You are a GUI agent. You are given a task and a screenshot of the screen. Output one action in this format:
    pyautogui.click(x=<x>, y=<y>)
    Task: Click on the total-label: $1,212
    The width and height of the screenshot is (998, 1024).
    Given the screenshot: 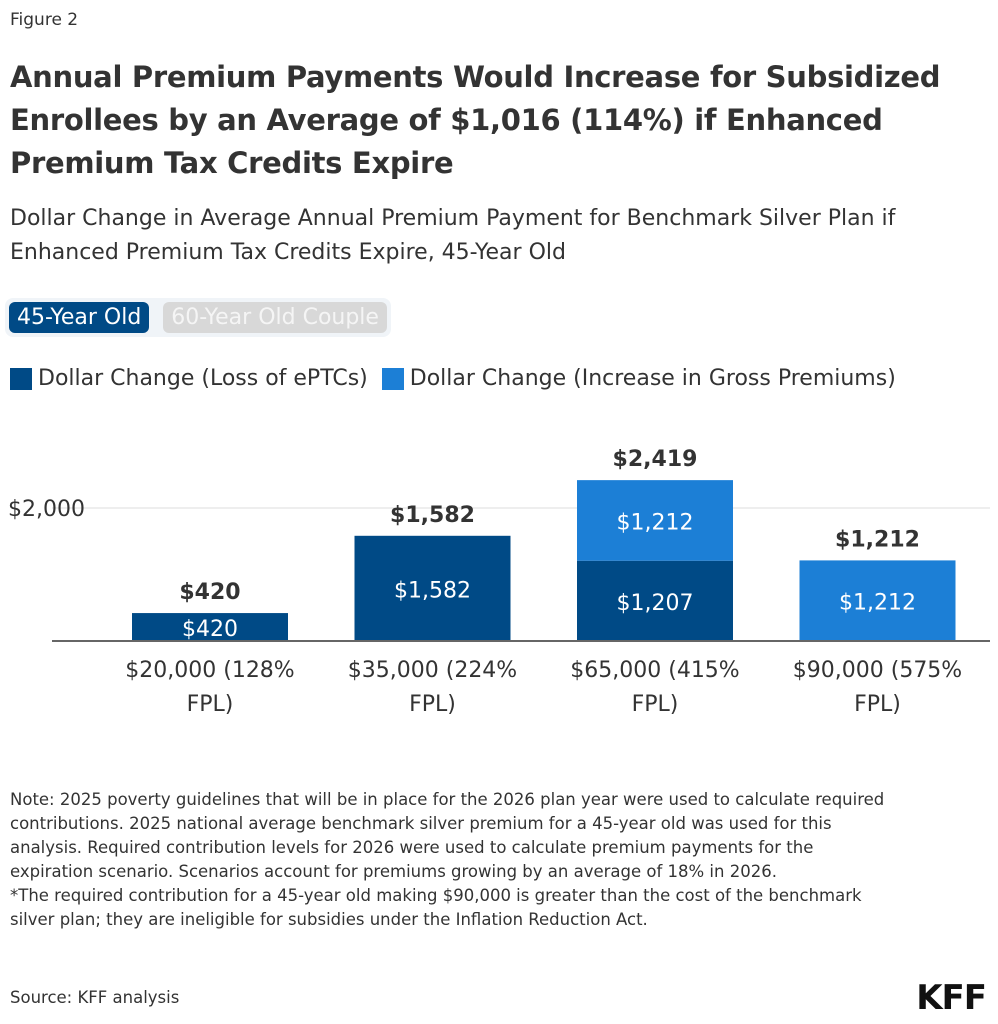 What is the action you would take?
    pyautogui.click(x=877, y=539)
    